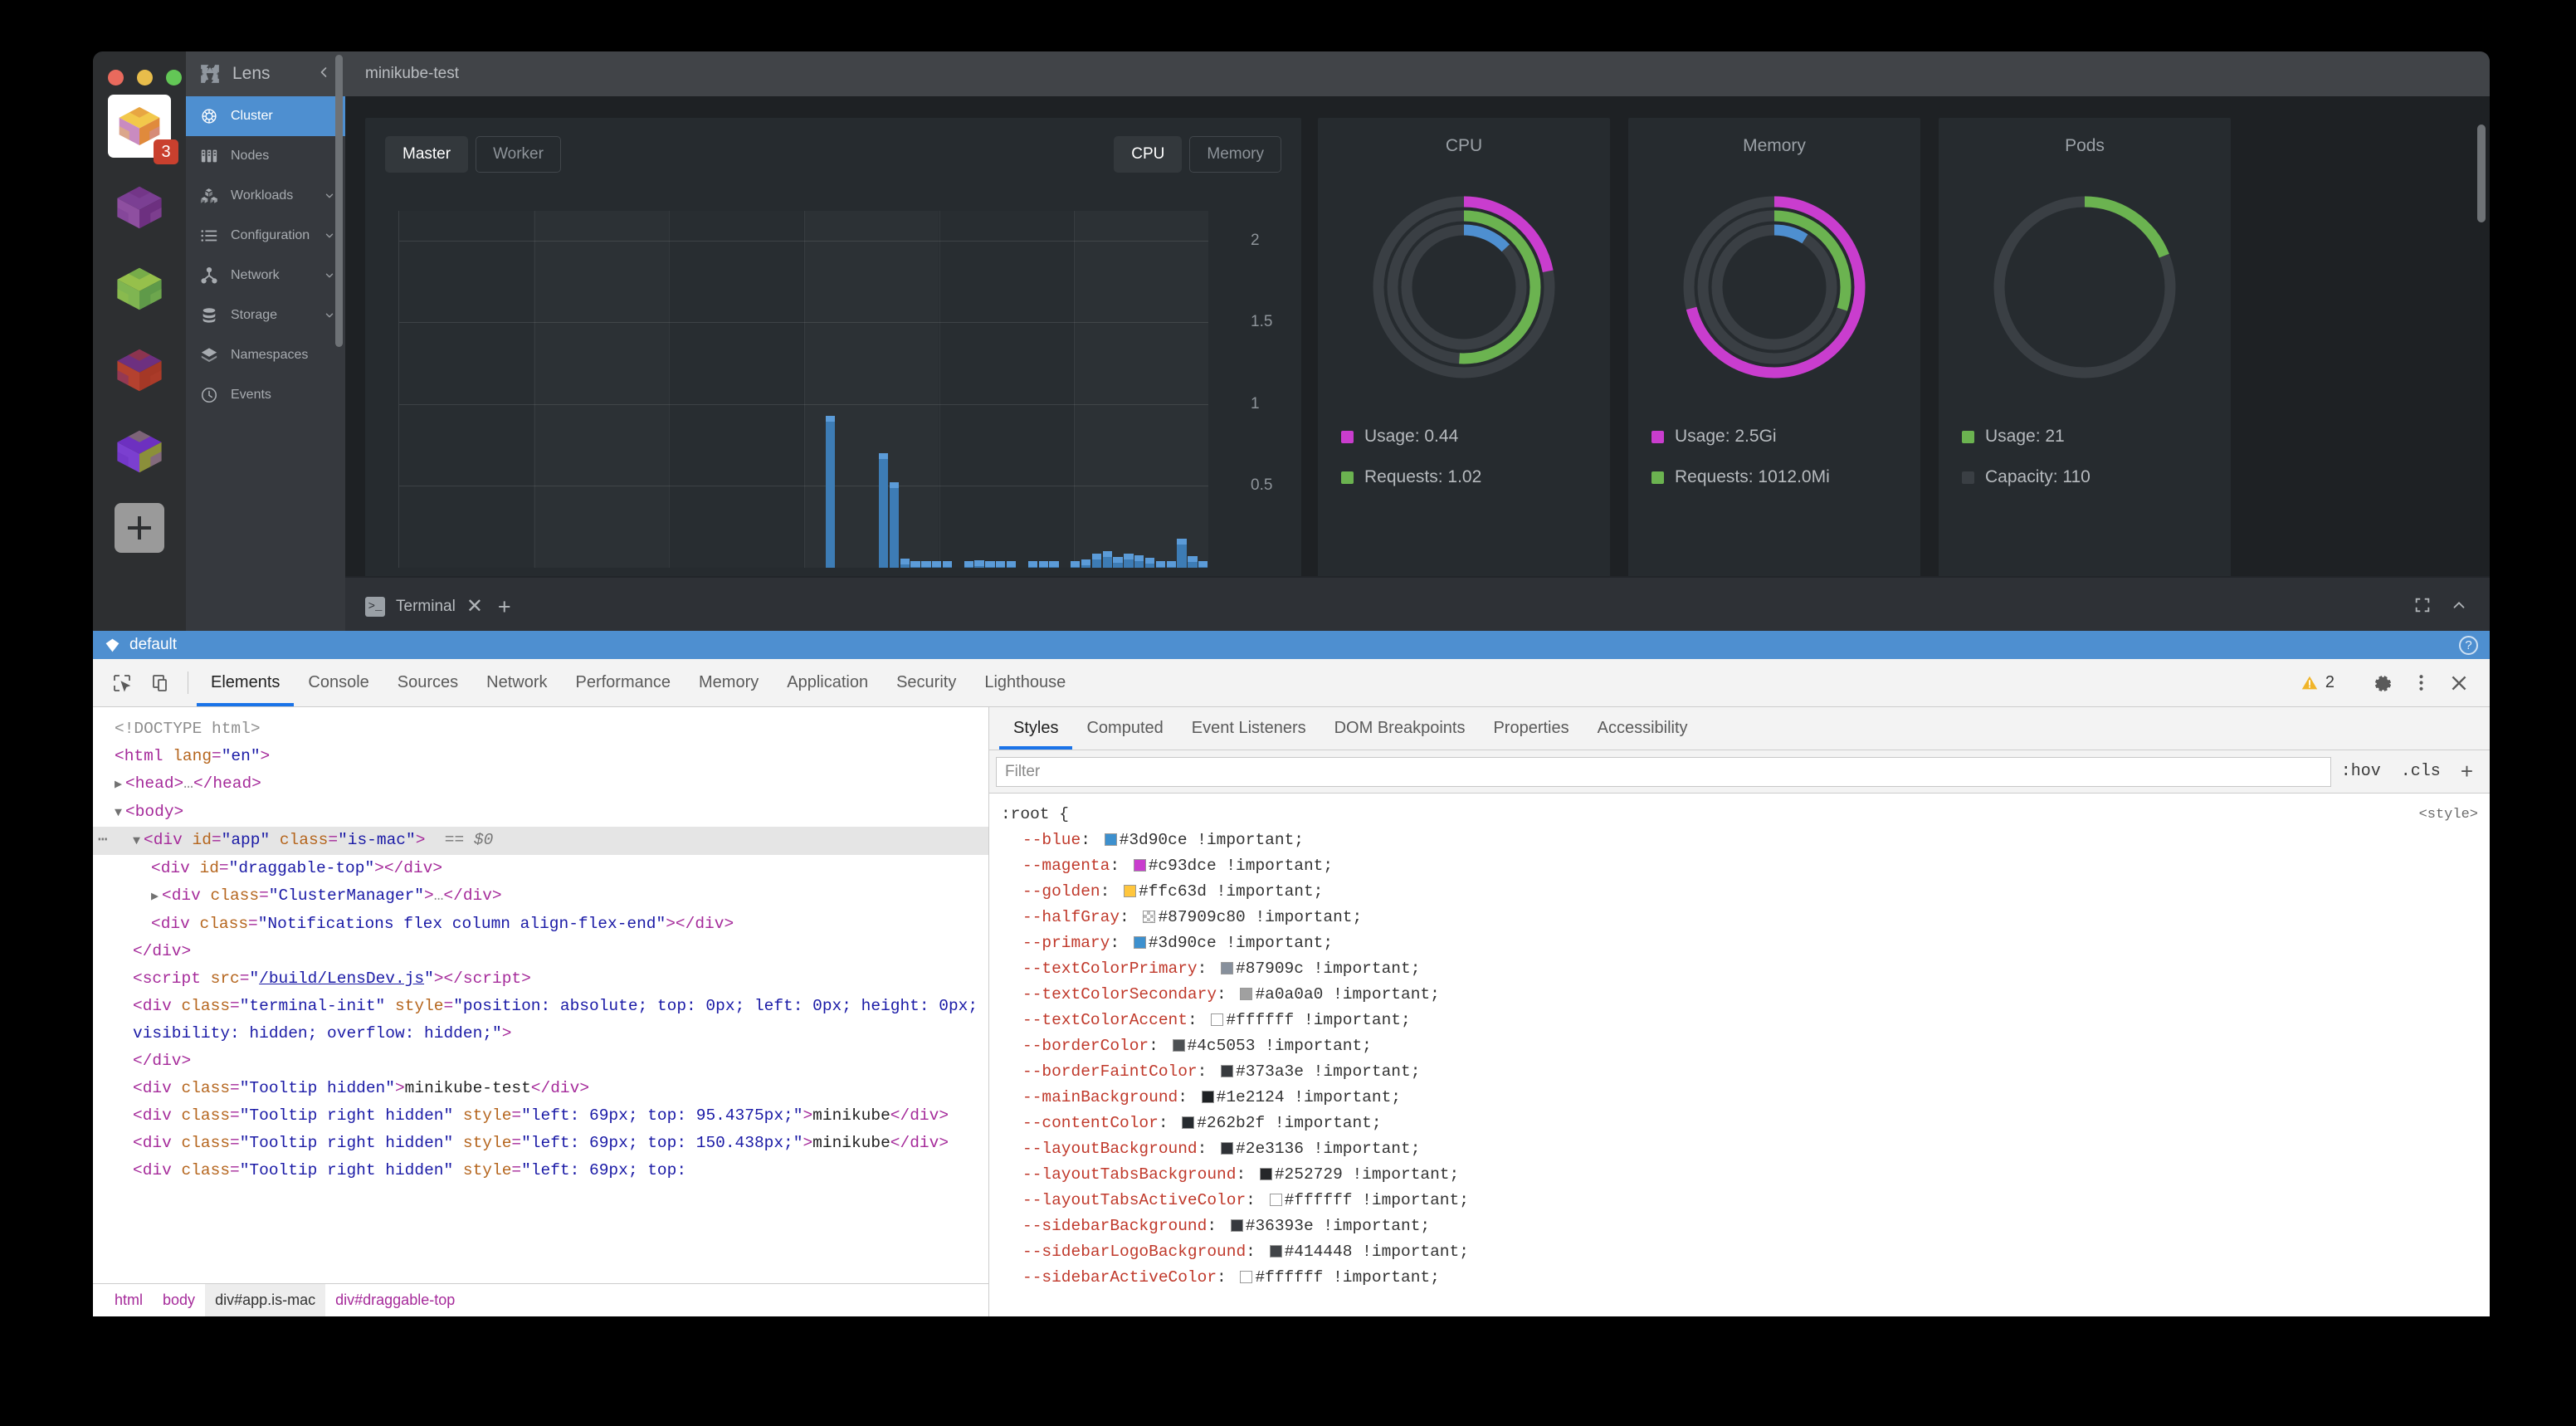 This screenshot has width=2576, height=1426. Describe the element at coordinates (188, 729) in the screenshot. I see `dom-tree-line: <!DOCTYPE html>` at that location.